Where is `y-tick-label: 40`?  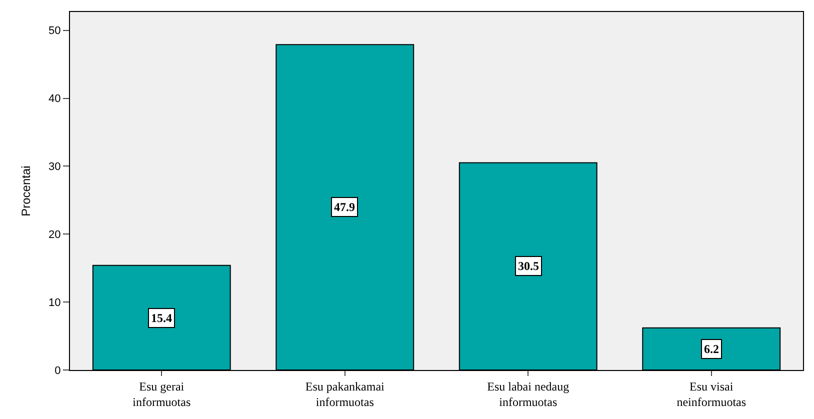
y-tick-label: 40 is located at coordinates (54, 99).